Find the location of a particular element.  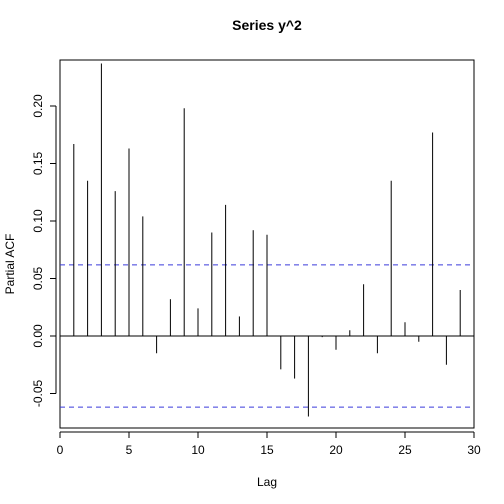

y-axis: -0.05 0.00 0.05 0.10 0.15 0.20 is located at coordinates (44, 251).